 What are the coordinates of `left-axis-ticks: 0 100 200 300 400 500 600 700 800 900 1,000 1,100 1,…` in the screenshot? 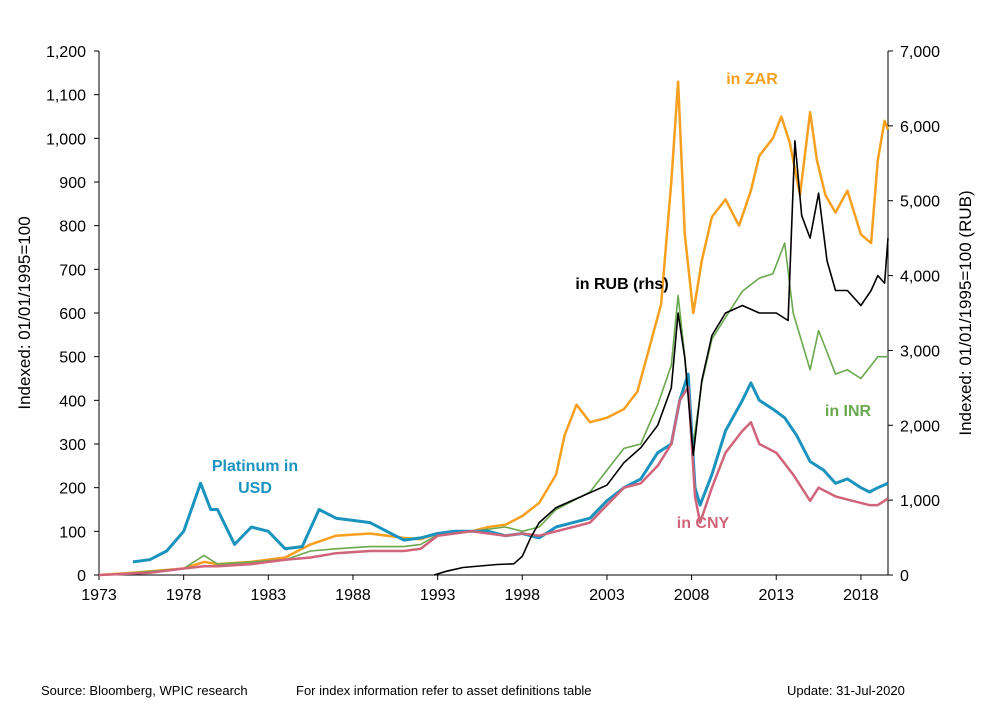 It's located at (72, 314).